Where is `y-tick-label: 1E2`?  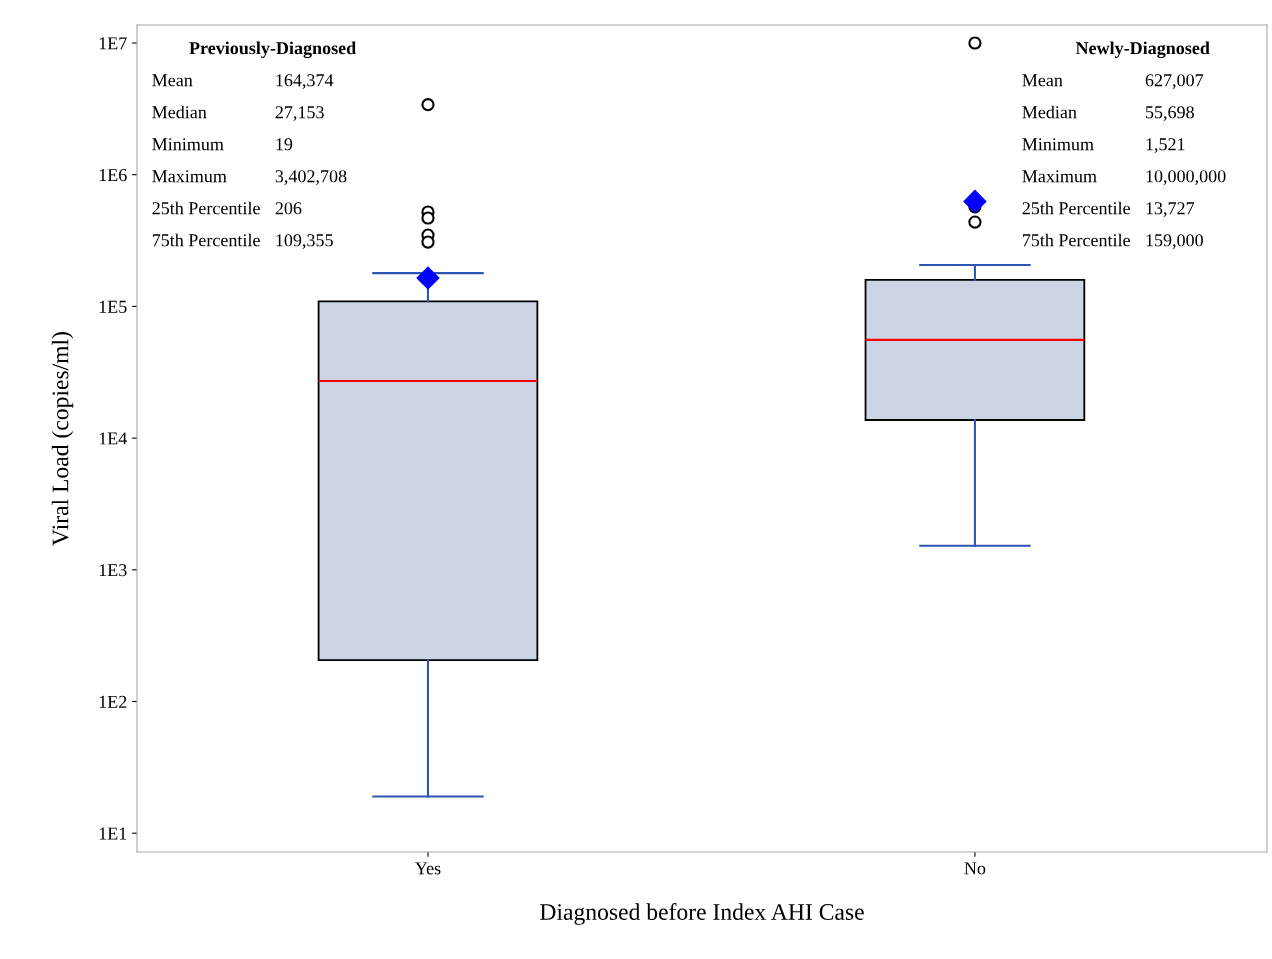
y-tick-label: 1E2 is located at coordinates (113, 701).